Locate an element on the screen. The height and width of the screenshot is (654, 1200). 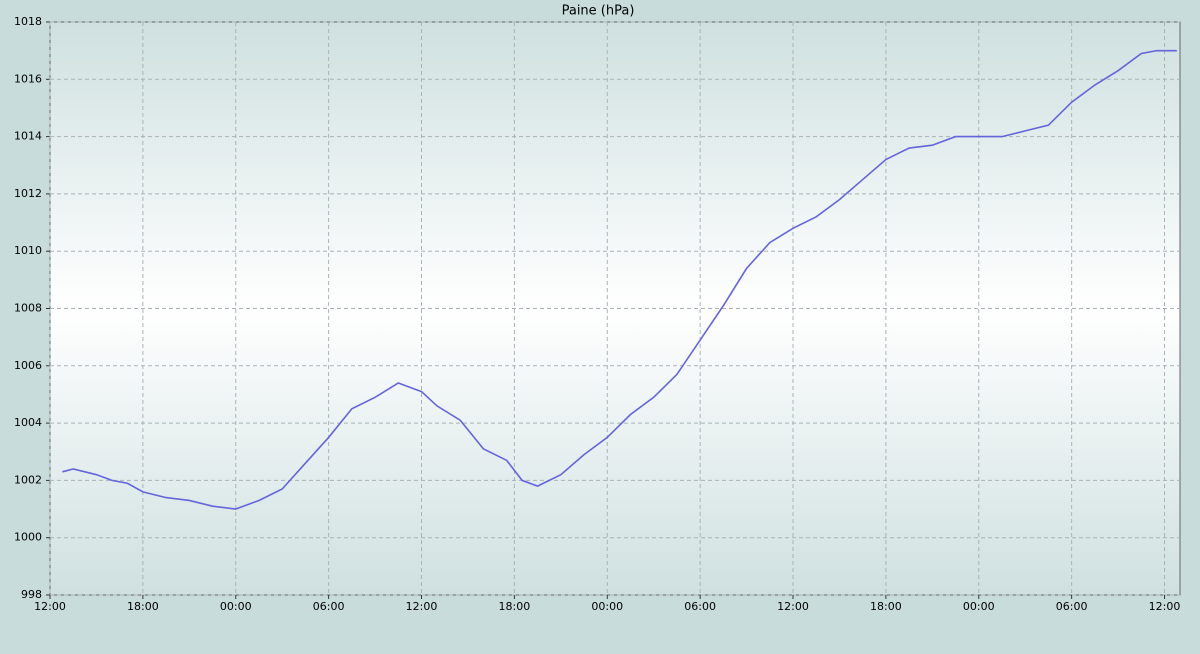
y-tick-label: 1000 is located at coordinates (28, 537).